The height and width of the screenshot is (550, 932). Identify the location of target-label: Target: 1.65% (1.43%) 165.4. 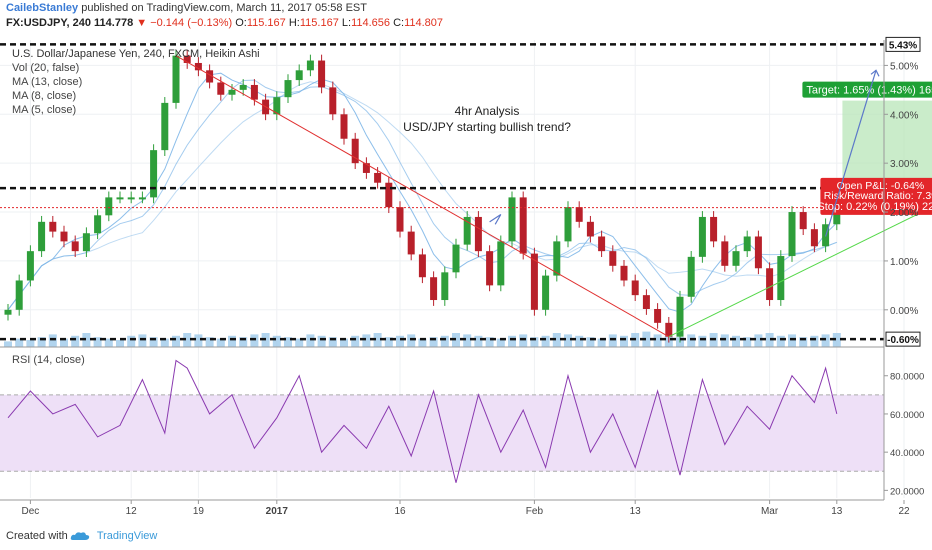
(869, 91).